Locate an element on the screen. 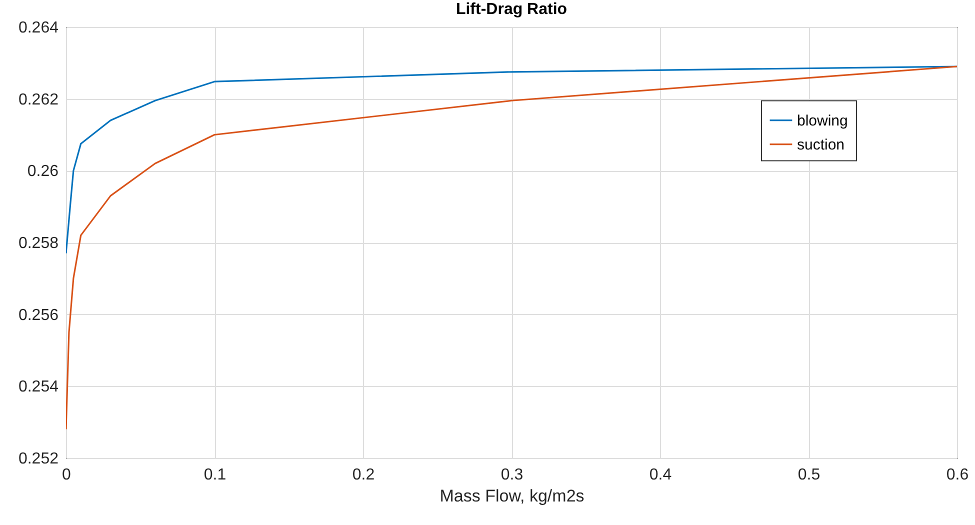  y-tick-label: 0.26 is located at coordinates (43, 171).